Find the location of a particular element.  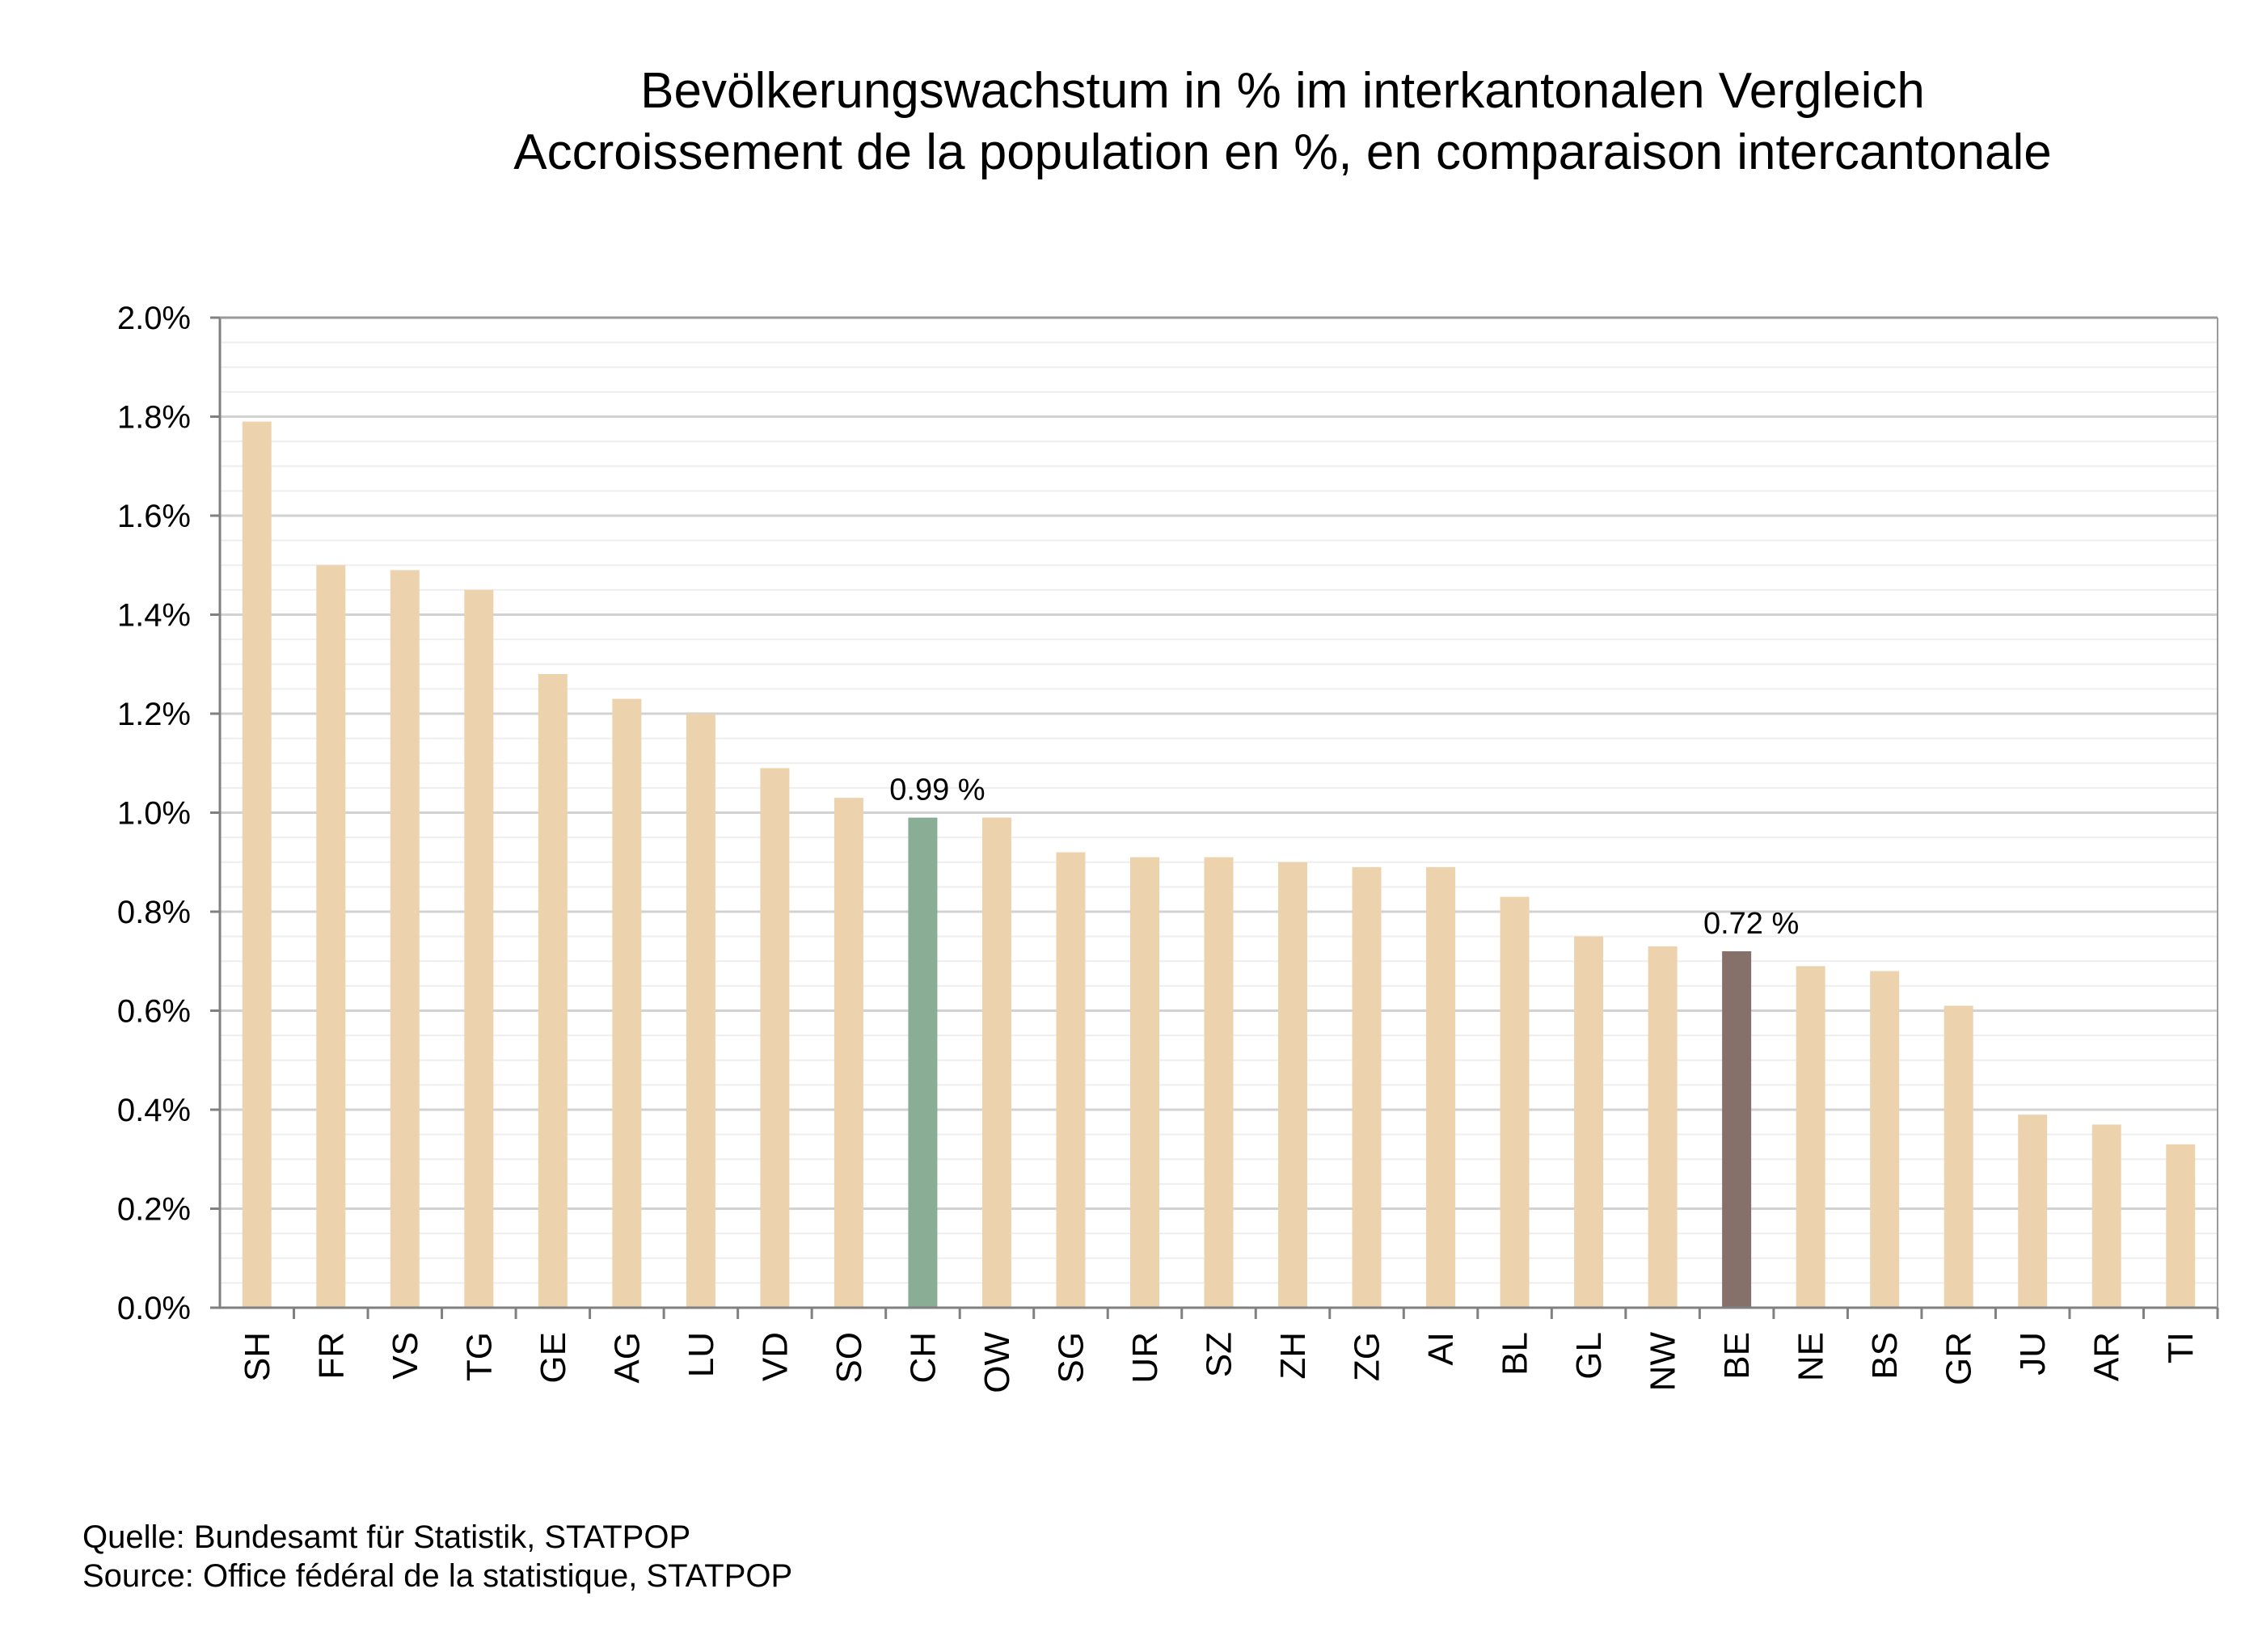

y-tick-label: 0.8% is located at coordinates (154, 913).